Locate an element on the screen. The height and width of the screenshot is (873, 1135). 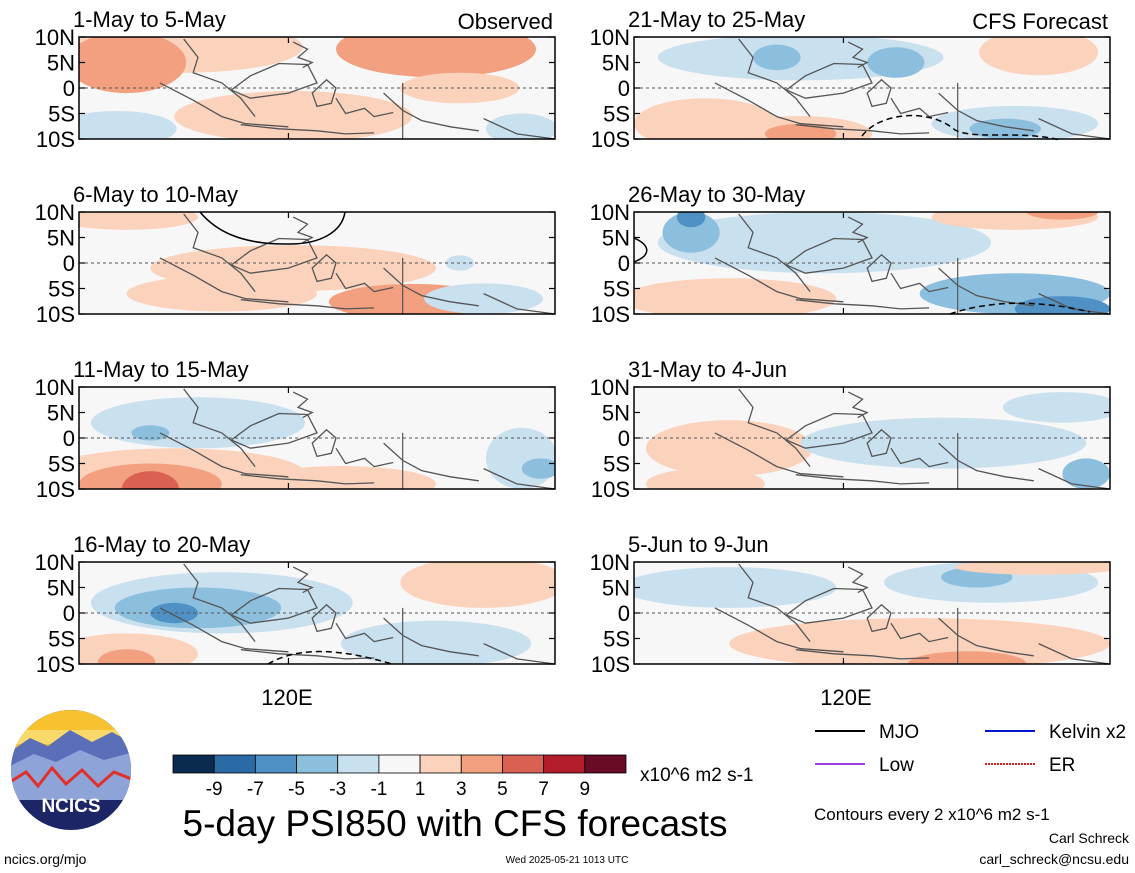
panel-title: 11-May to 15-May is located at coordinates (161, 369).